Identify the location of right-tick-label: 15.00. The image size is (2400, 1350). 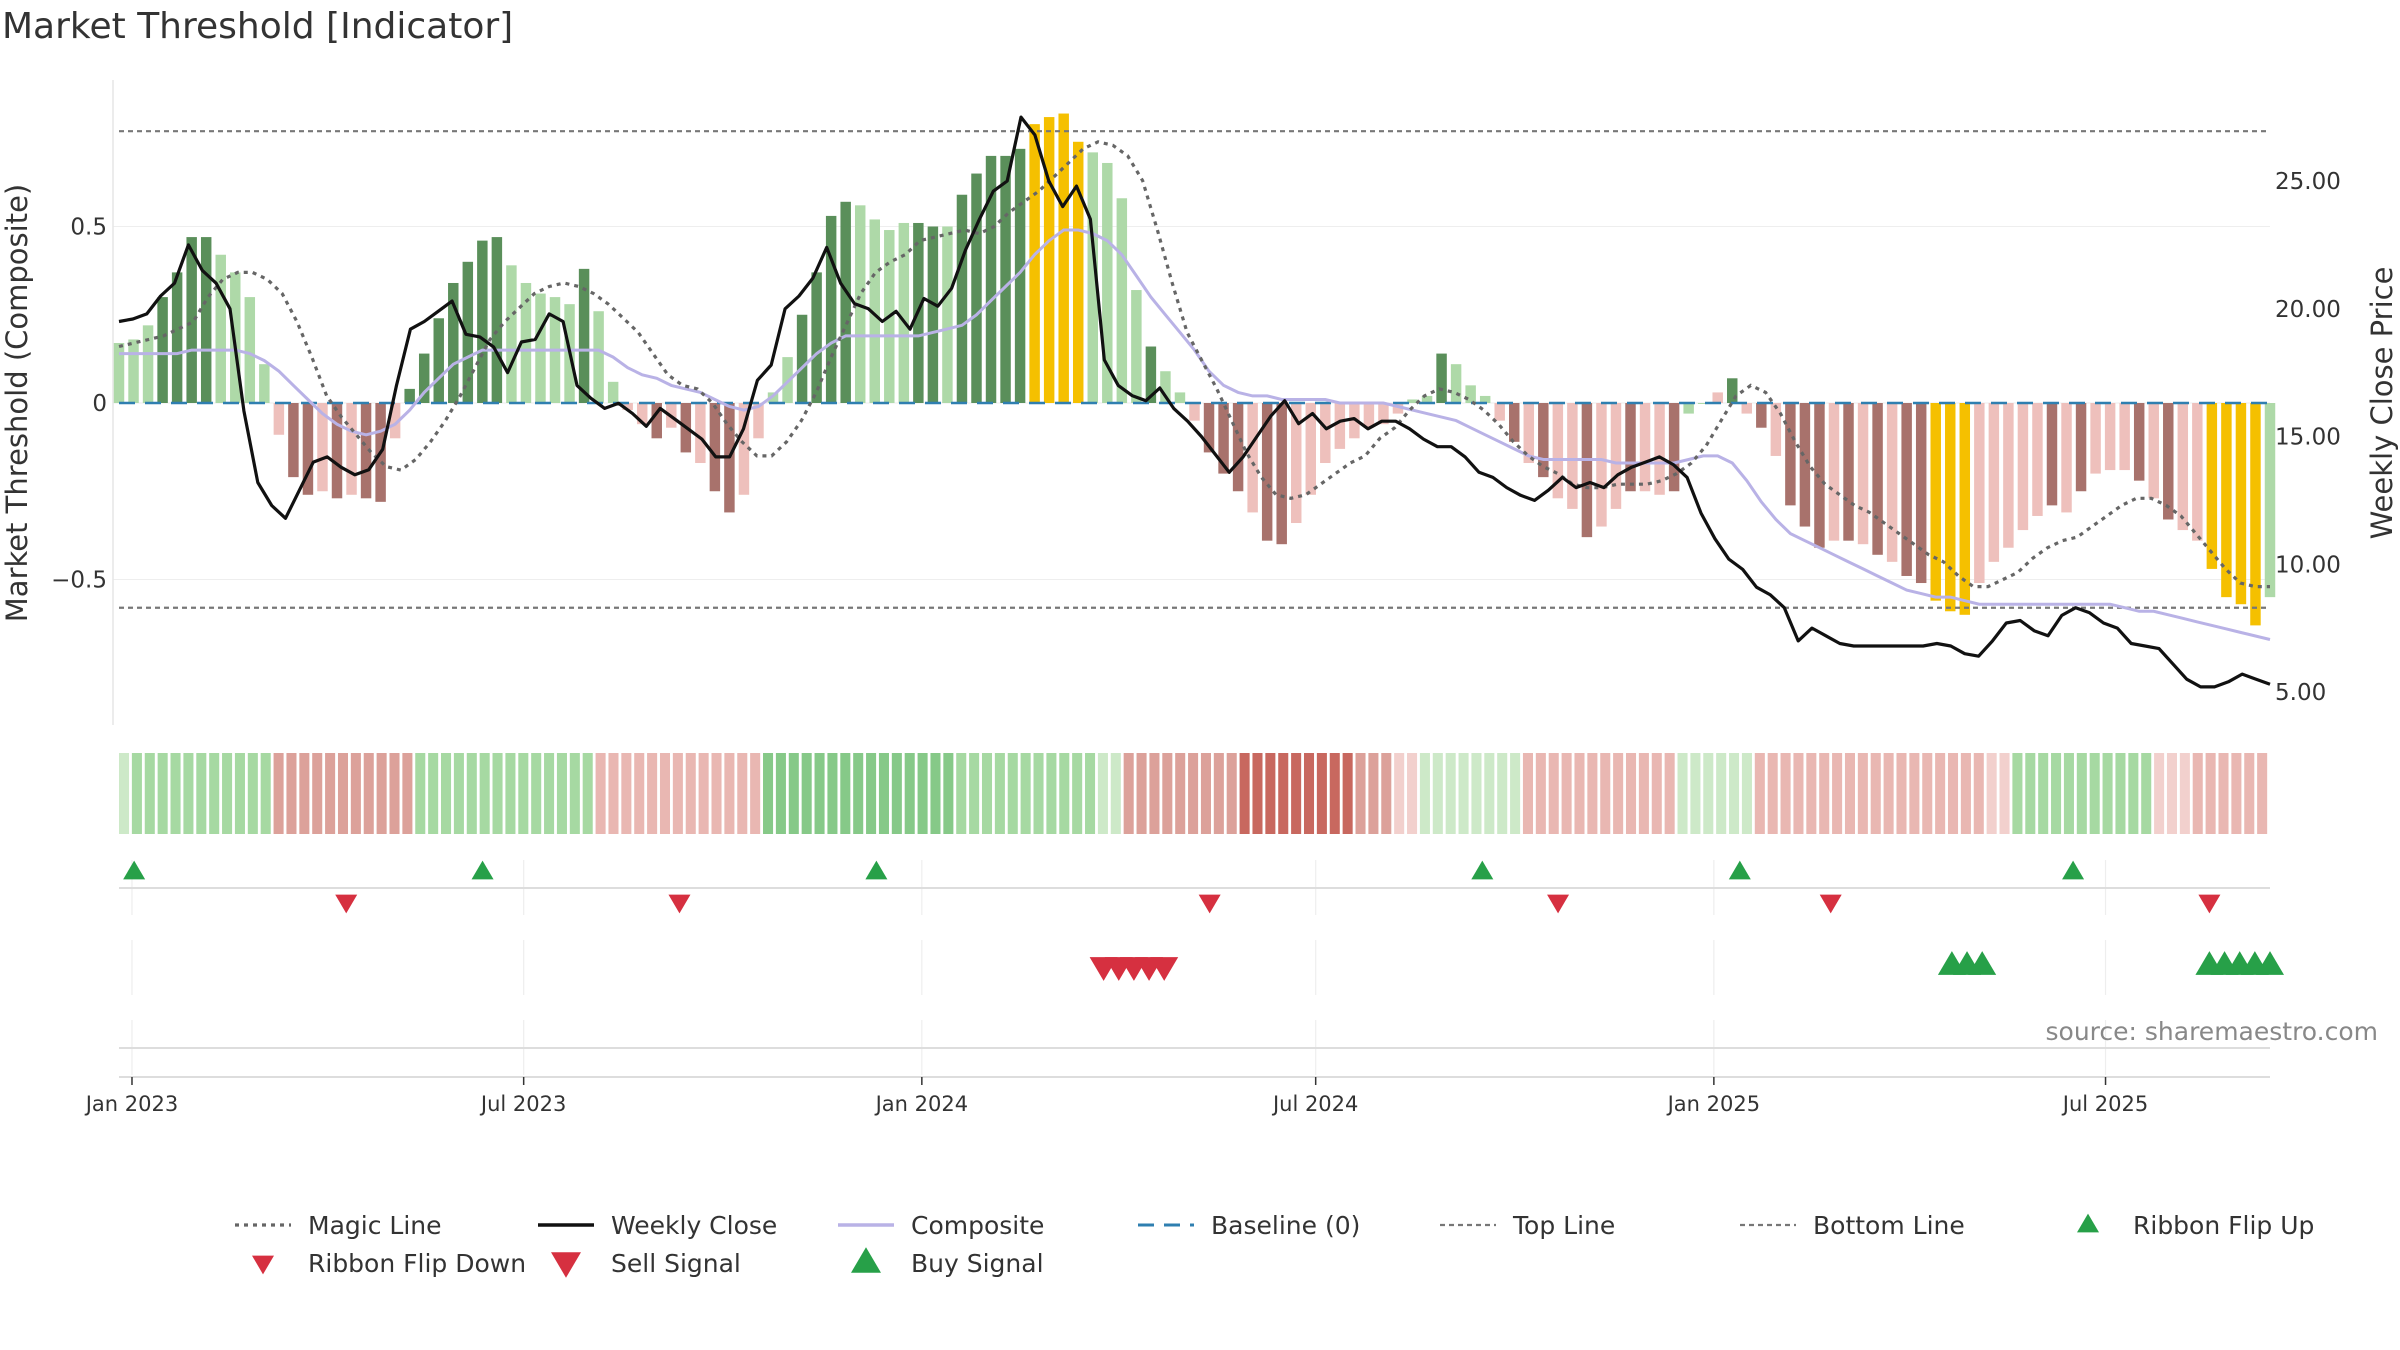
(2308, 438).